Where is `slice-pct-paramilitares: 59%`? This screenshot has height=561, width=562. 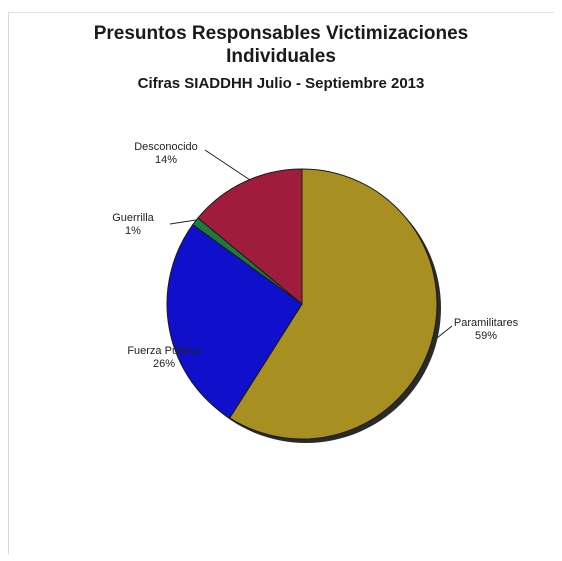
slice-pct-paramilitares: 59% is located at coordinates (486, 336).